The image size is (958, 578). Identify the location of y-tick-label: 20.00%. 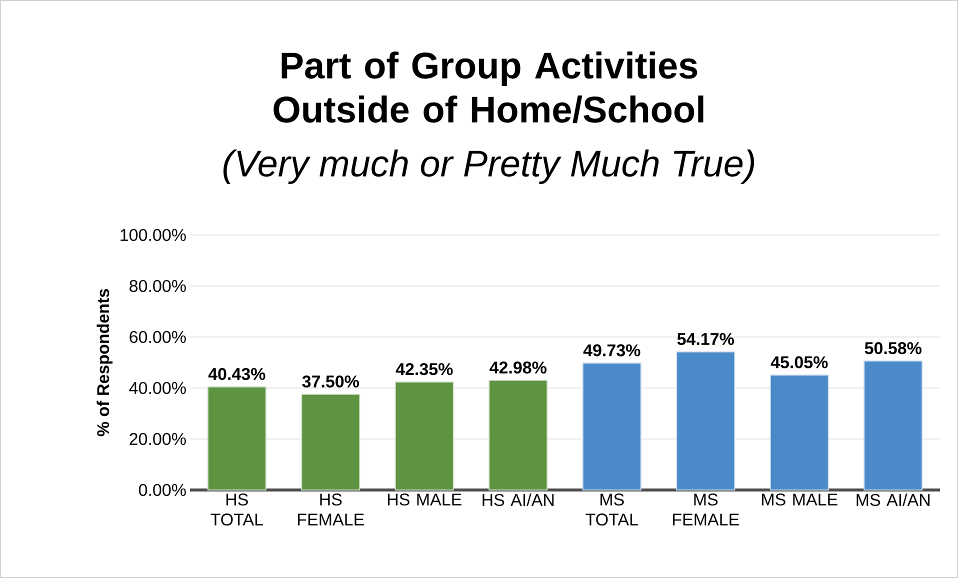
(158, 439).